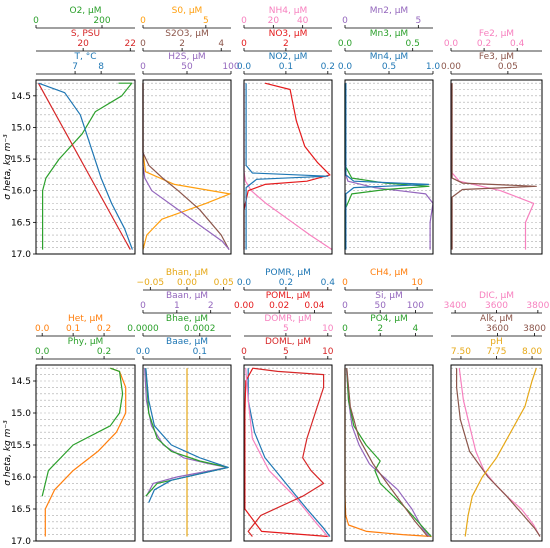 This screenshot has width=550, height=548. What do you see at coordinates (85, 319) in the screenshot?
I see `axis-label: Het, μM` at bounding box center [85, 319].